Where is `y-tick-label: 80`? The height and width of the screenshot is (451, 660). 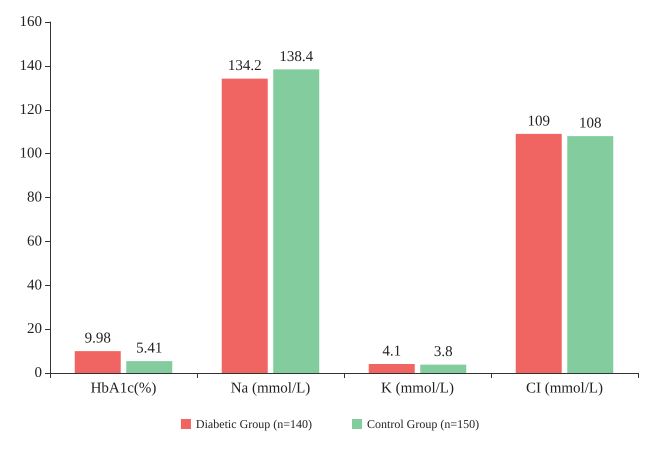 y-tick-label: 80 is located at coordinates (34, 198).